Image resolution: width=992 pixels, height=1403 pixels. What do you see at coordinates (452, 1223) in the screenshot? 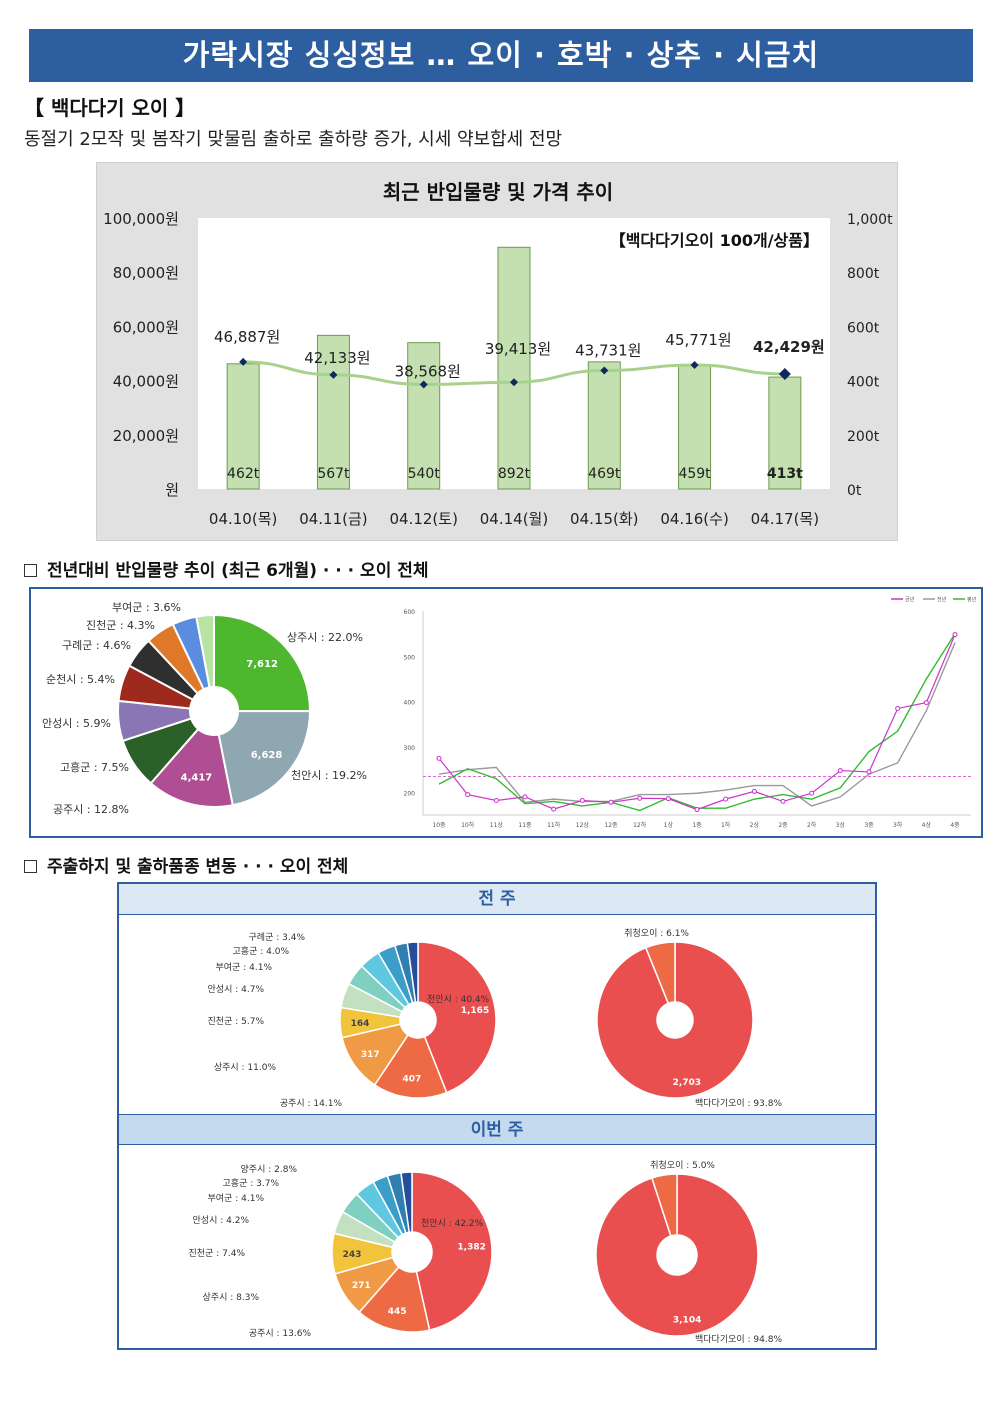
I see `slice-label: 천안시 : 42.2%` at bounding box center [452, 1223].